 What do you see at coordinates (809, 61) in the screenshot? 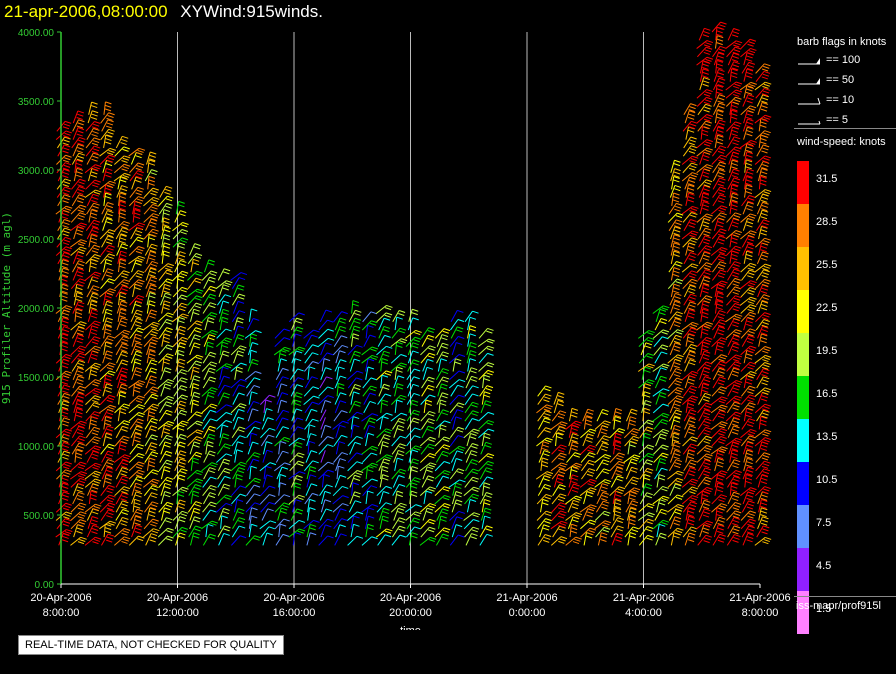
I see `barb-flag-icon` at bounding box center [809, 61].